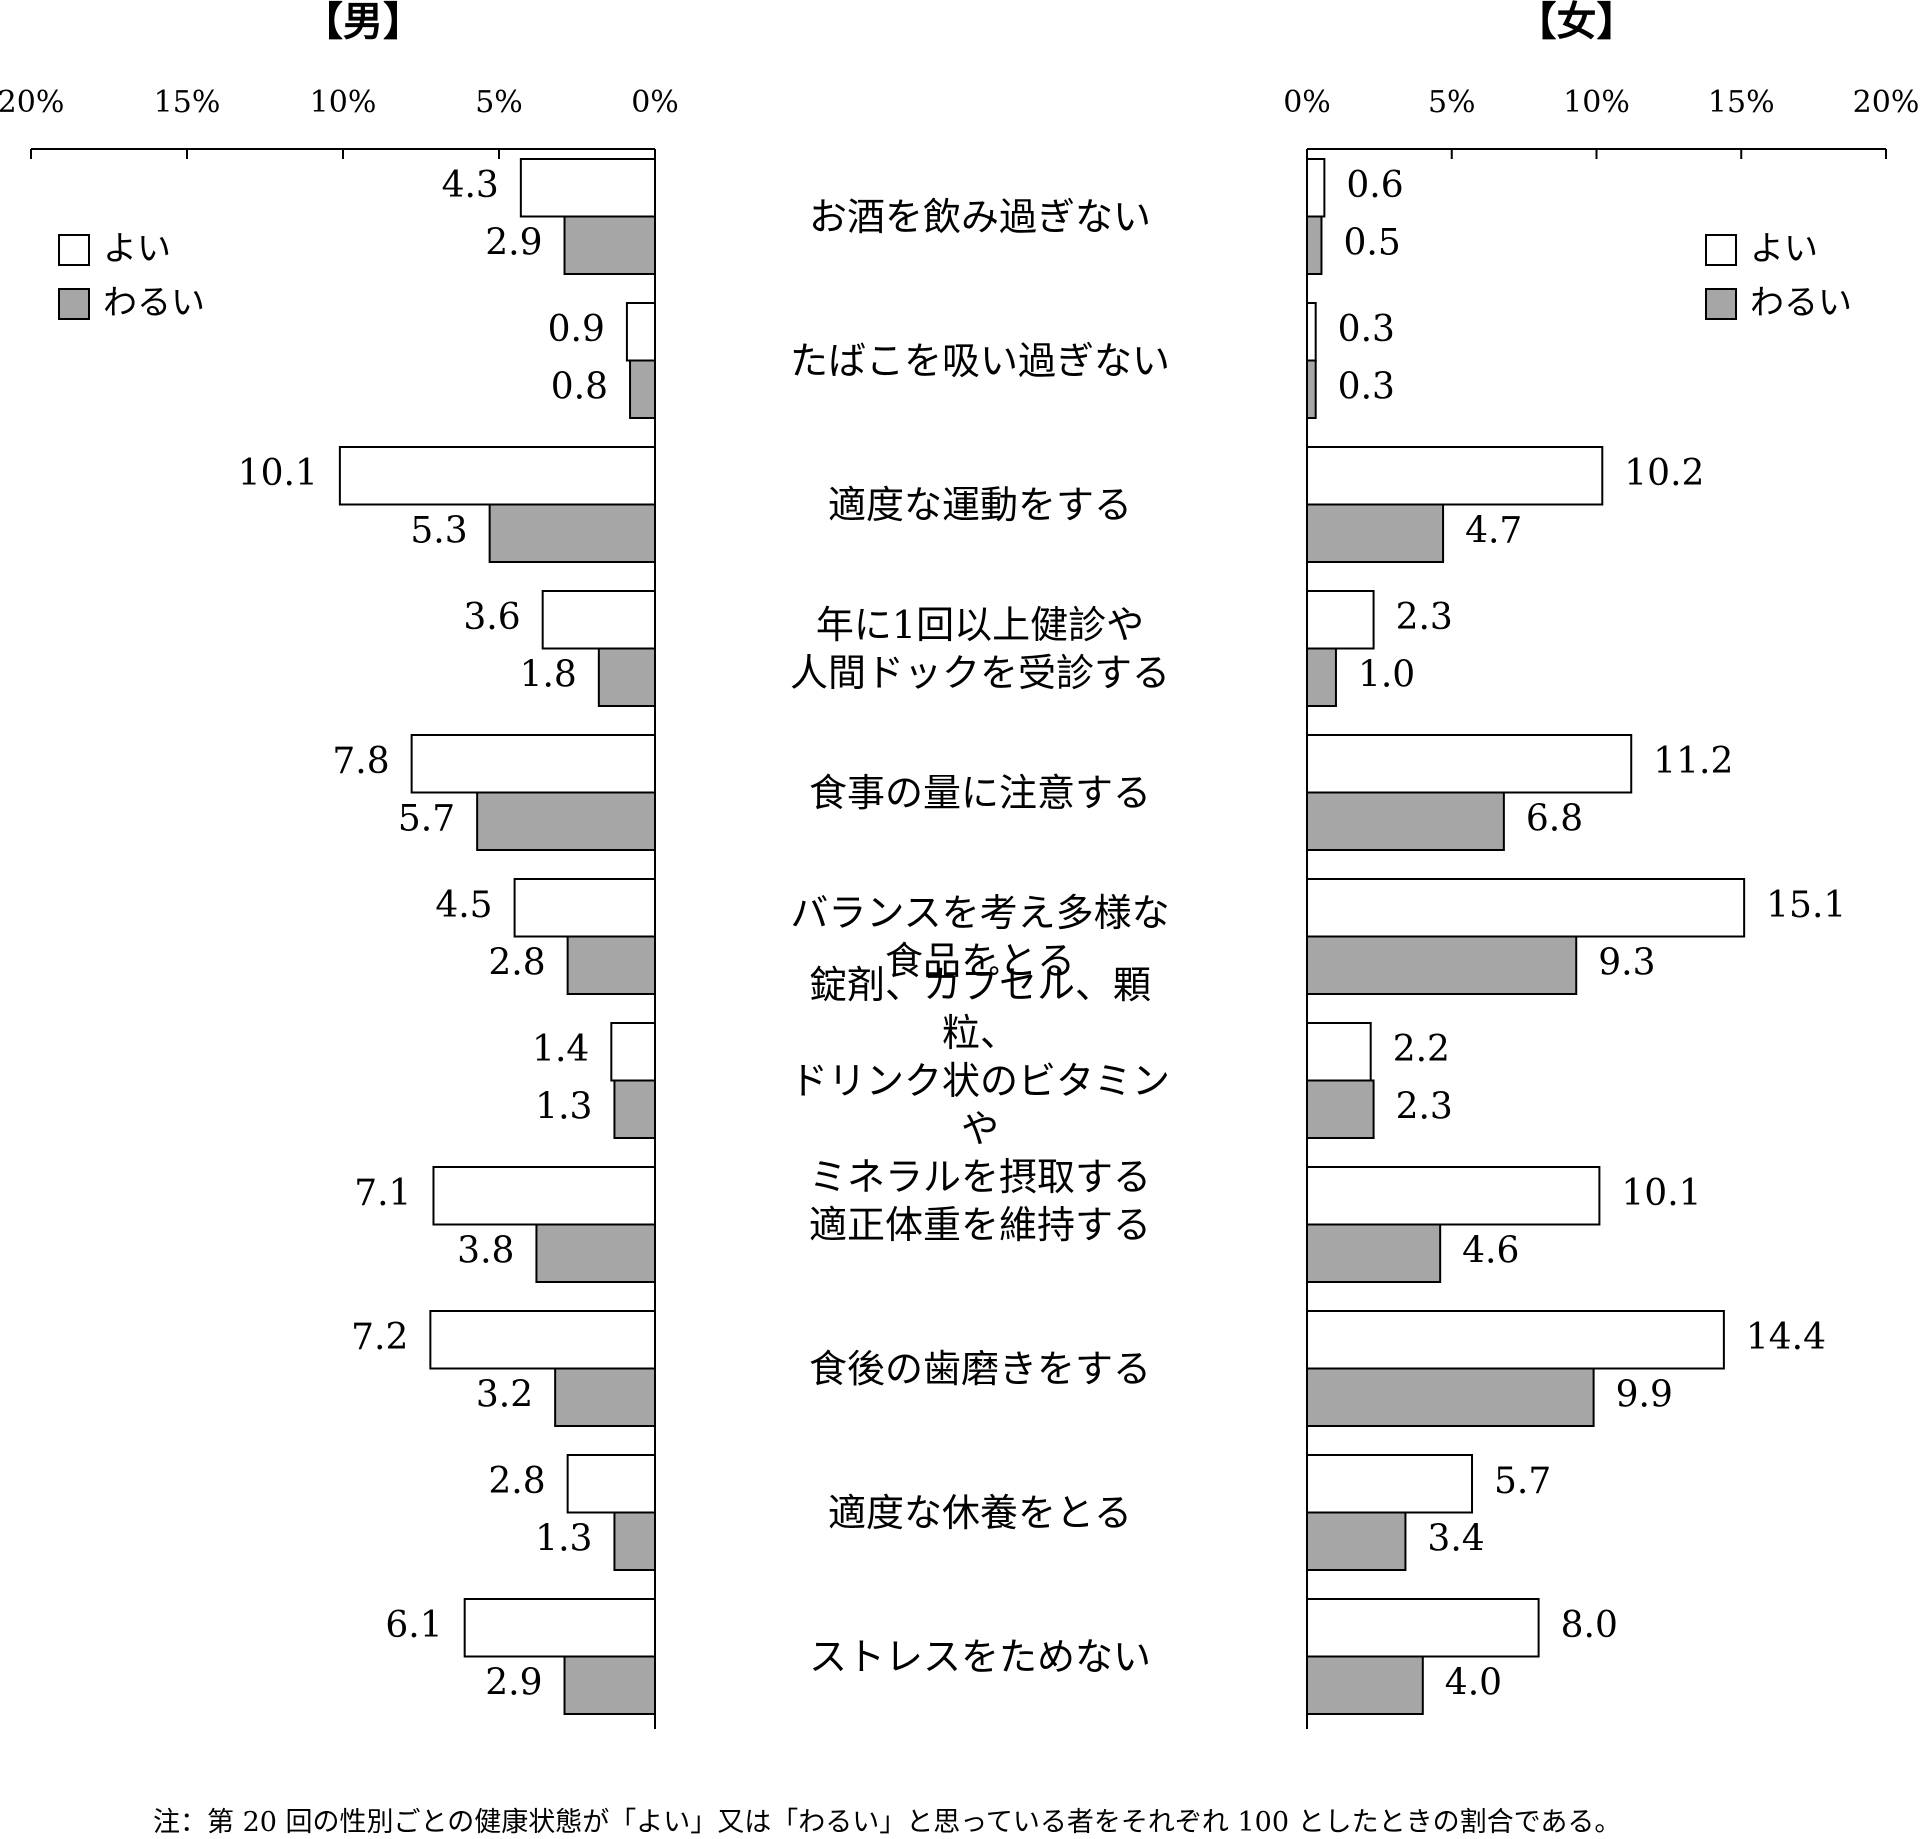 Image resolution: width=1920 pixels, height=1839 pixels. What do you see at coordinates (1371, 242) in the screenshot?
I see `value-label: 0.5` at bounding box center [1371, 242].